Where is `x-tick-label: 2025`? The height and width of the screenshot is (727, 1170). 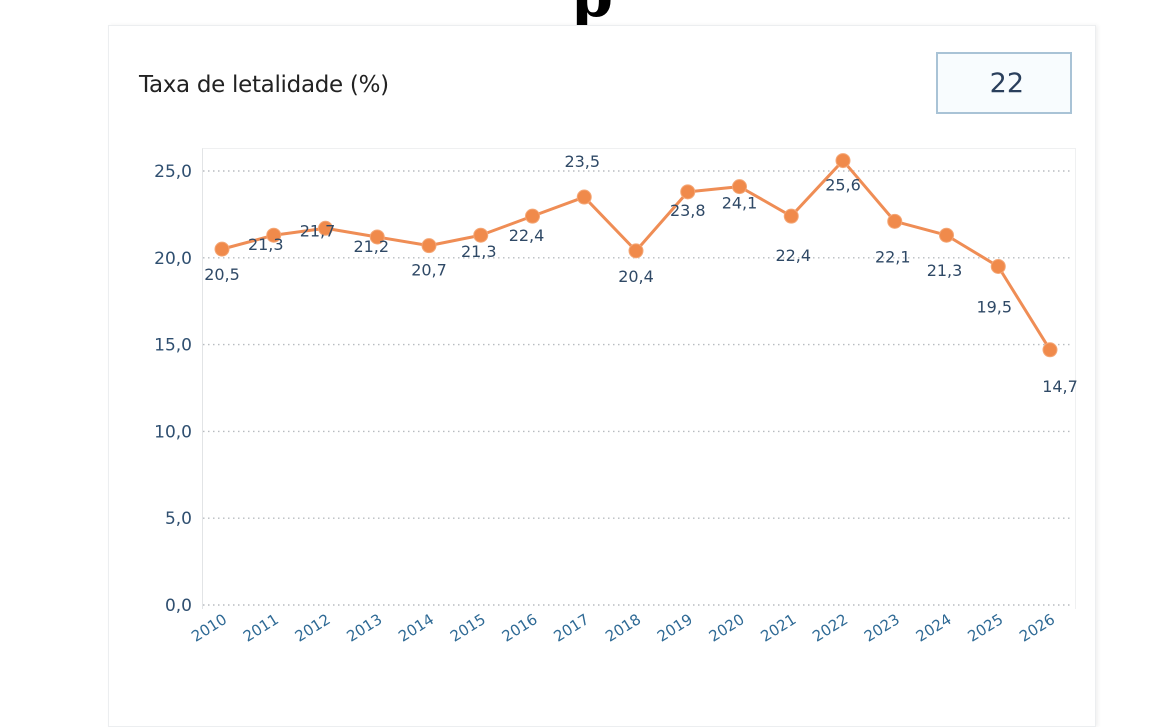
x-tick-label: 2025 is located at coordinates (985, 628).